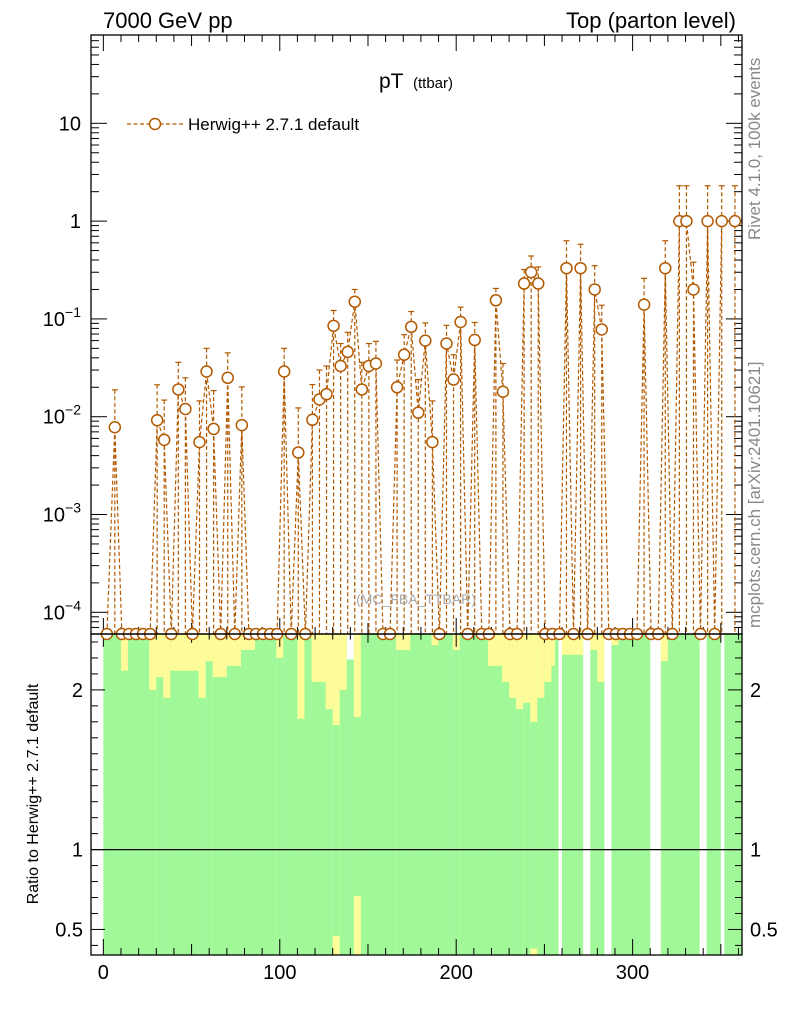 This screenshot has width=786, height=1024. What do you see at coordinates (754, 495) in the screenshot?
I see `mcplots-label: mcplots.cern.ch [arXiv:2401.10621]` at bounding box center [754, 495].